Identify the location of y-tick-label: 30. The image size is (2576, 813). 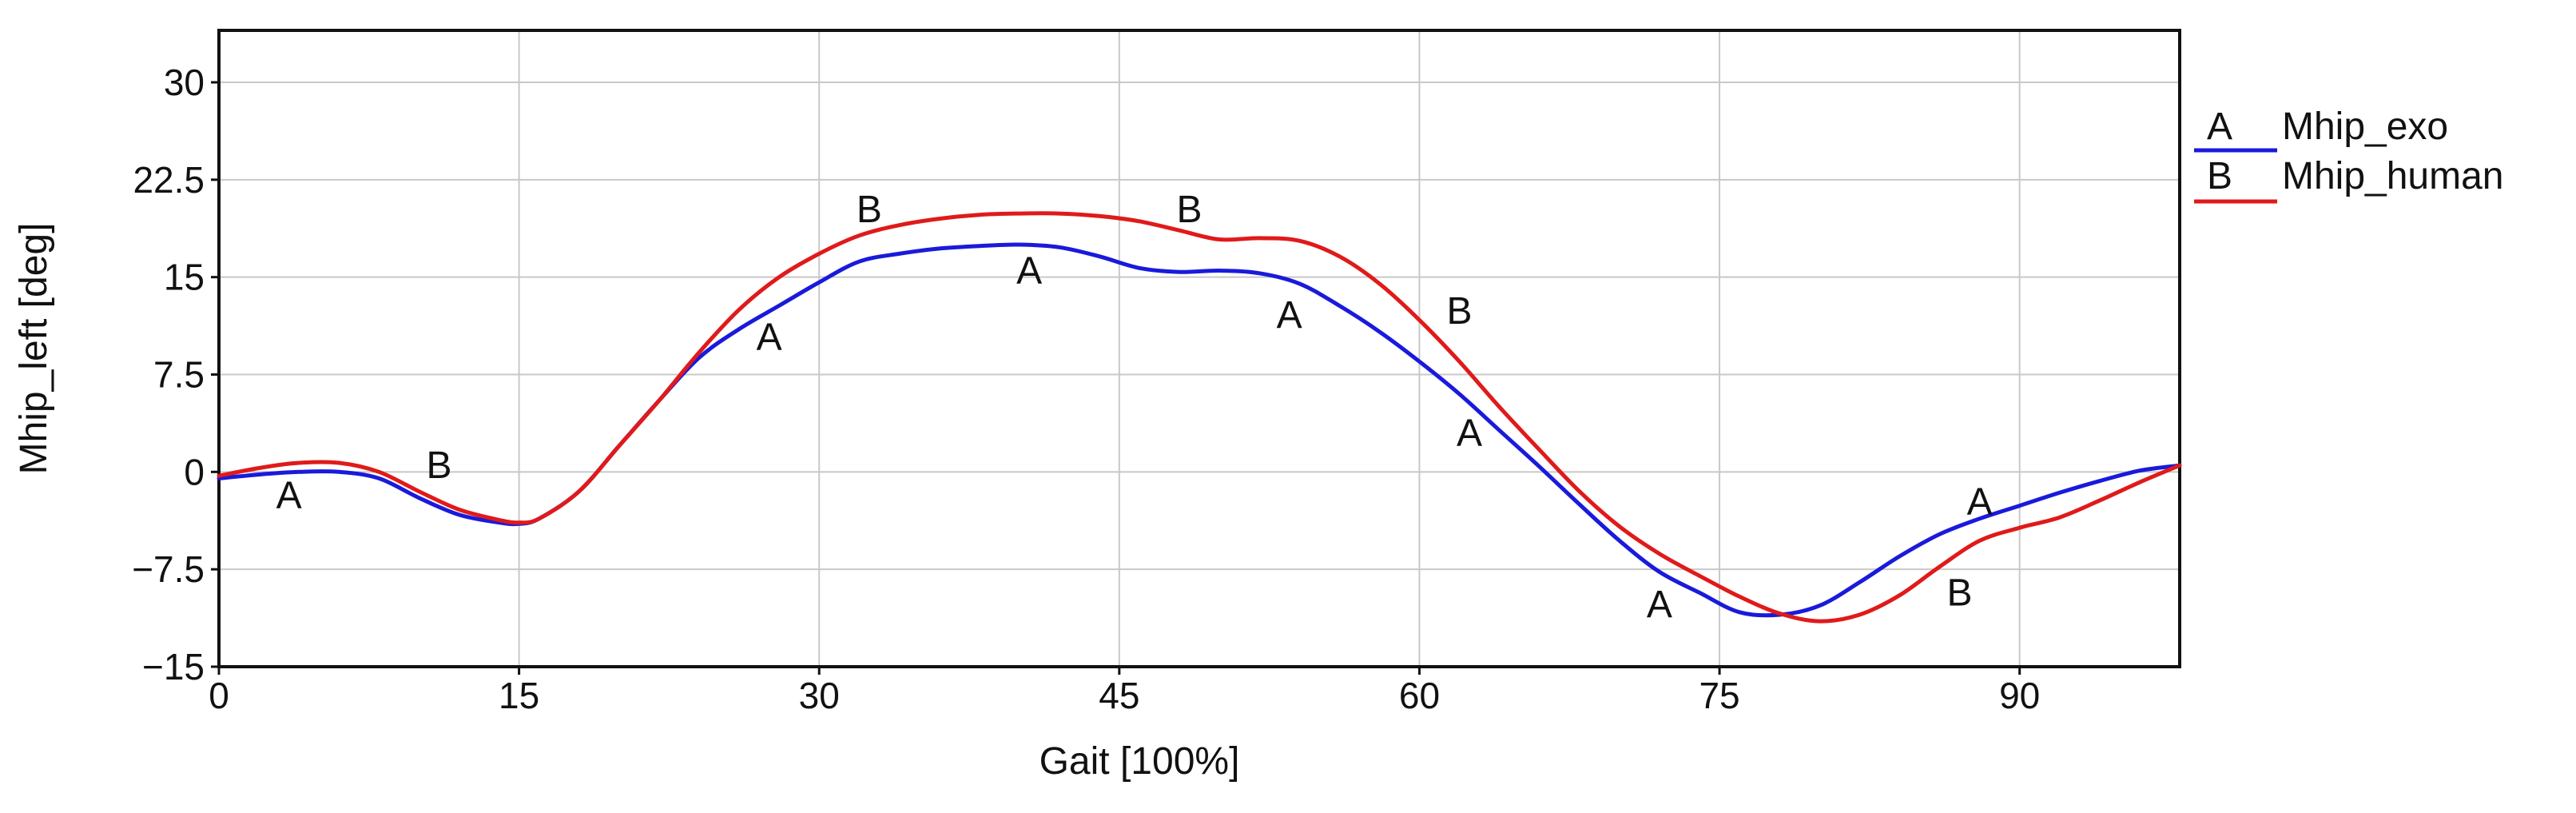
(184, 82).